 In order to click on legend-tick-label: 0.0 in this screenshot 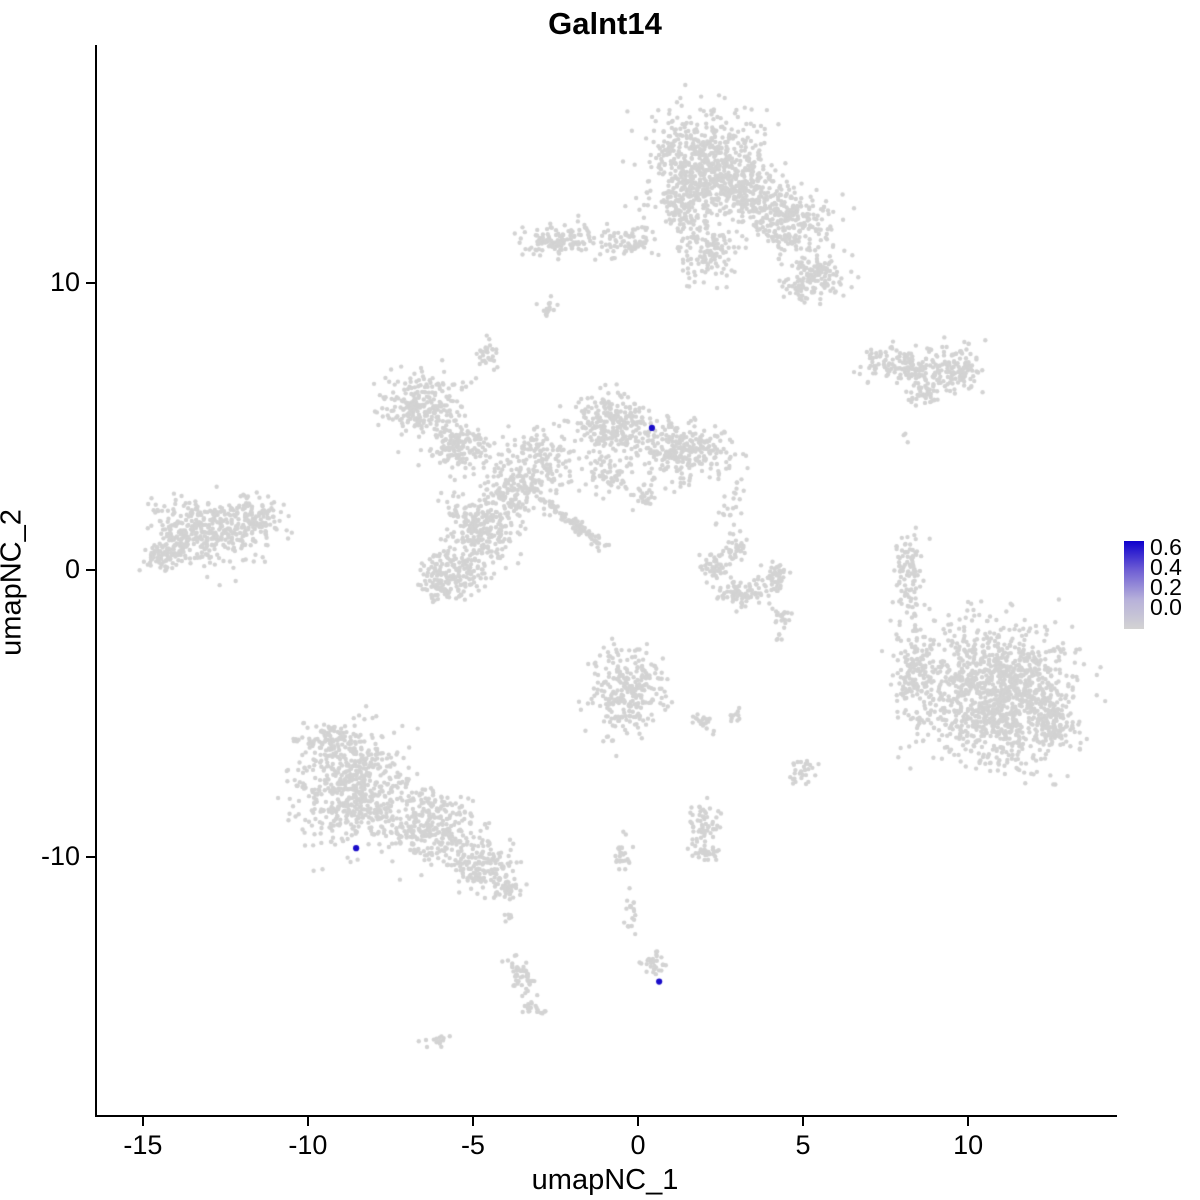, I will do `click(1166, 607)`.